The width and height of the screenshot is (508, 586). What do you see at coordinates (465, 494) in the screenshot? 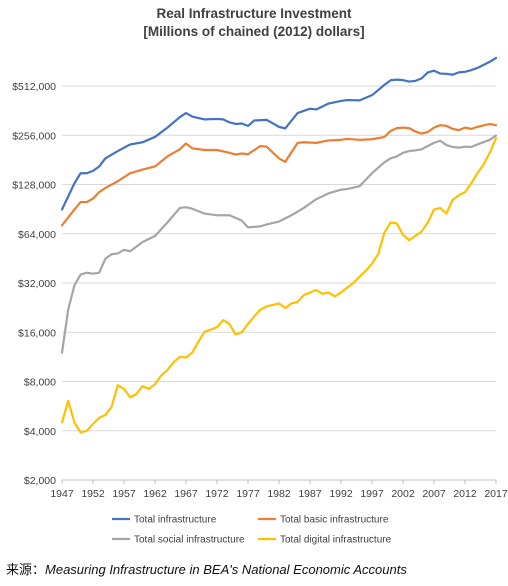
I see `x-tick-label: 2012` at bounding box center [465, 494].